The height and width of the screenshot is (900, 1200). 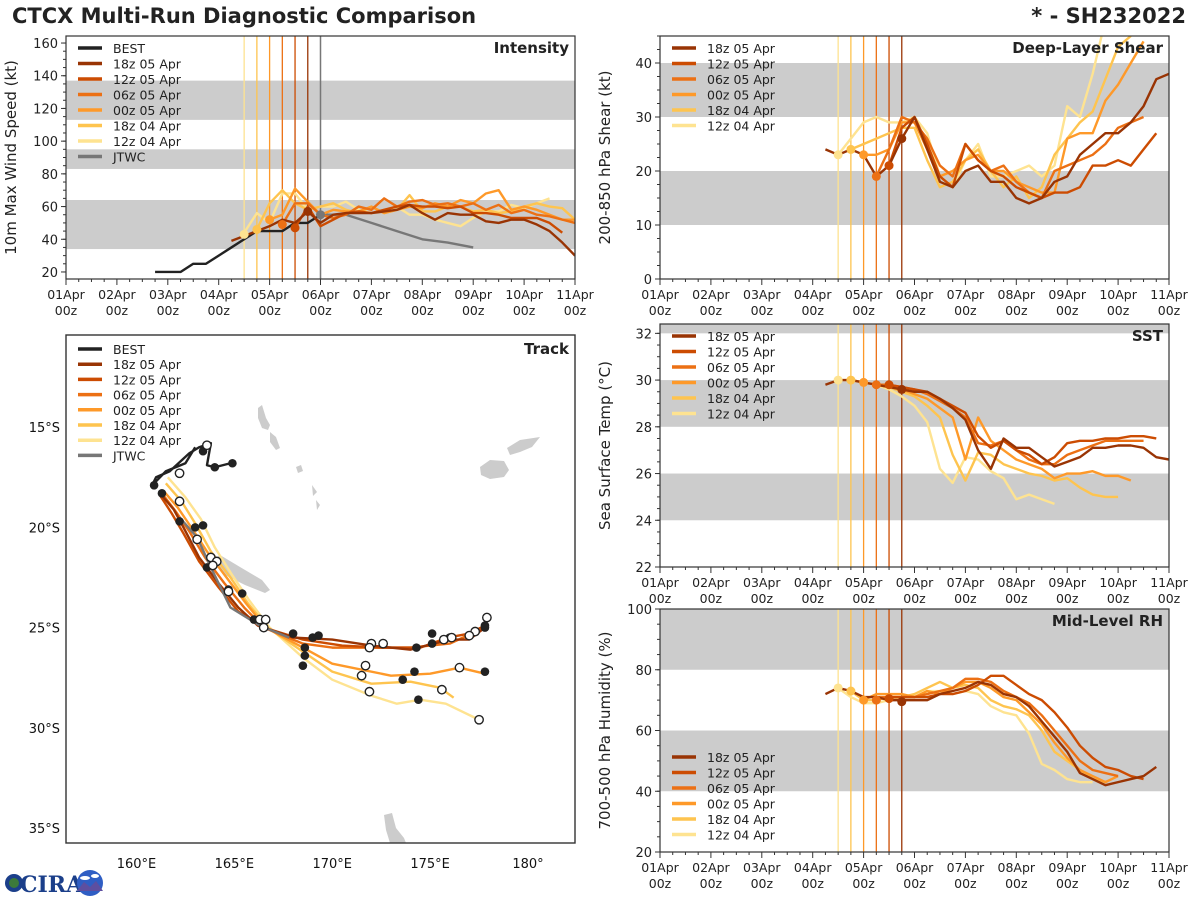 What do you see at coordinates (129, 349) in the screenshot?
I see `legend-label: BEST` at bounding box center [129, 349].